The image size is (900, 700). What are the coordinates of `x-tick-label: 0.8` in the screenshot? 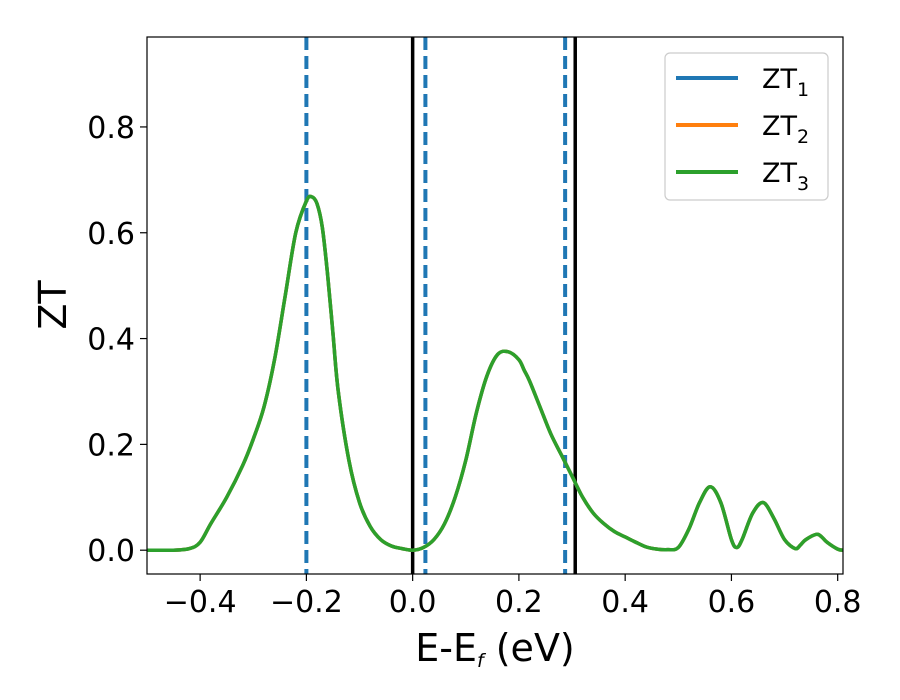 It's located at (838, 602).